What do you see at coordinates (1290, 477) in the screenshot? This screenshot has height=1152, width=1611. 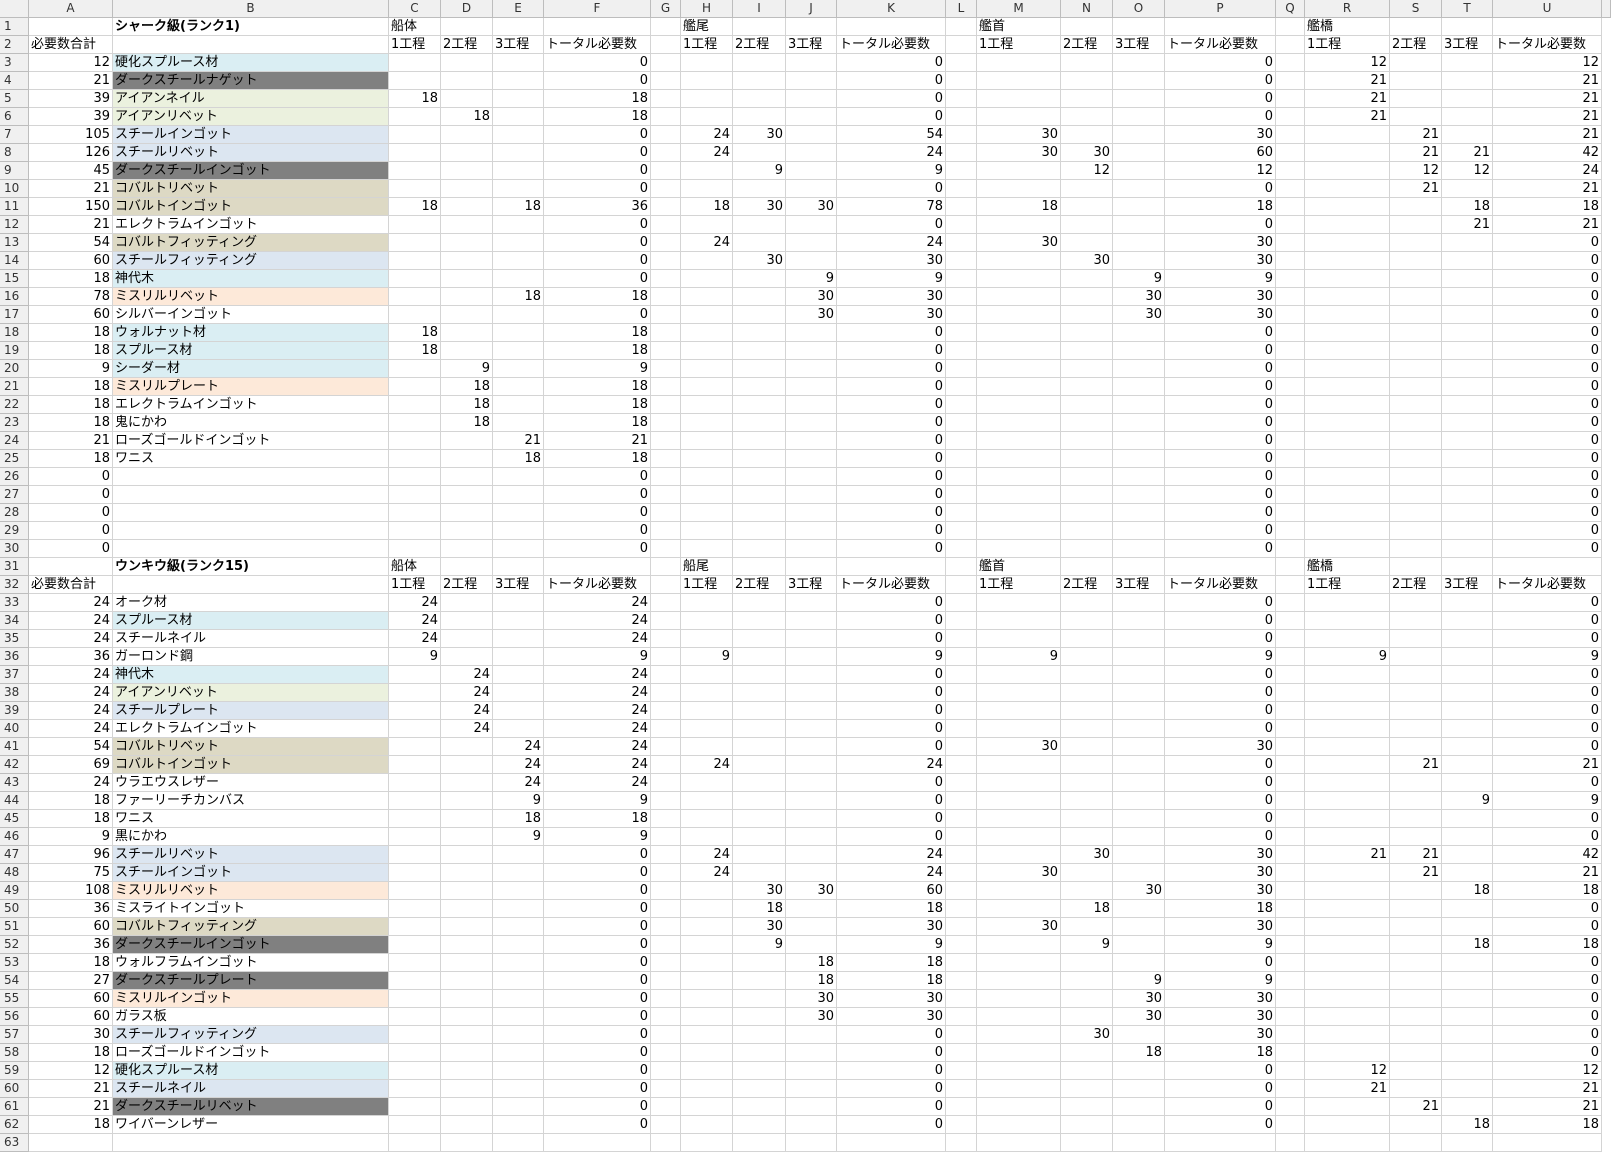 I see `cell-Q26` at bounding box center [1290, 477].